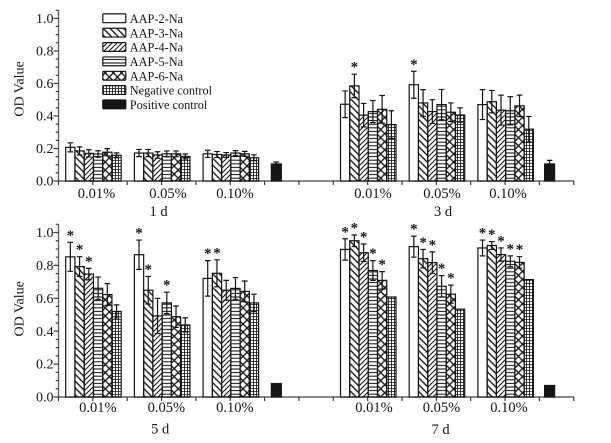 The width and height of the screenshot is (611, 443). Describe the element at coordinates (160, 430) in the screenshot. I see `svg-text: 5 d` at that location.